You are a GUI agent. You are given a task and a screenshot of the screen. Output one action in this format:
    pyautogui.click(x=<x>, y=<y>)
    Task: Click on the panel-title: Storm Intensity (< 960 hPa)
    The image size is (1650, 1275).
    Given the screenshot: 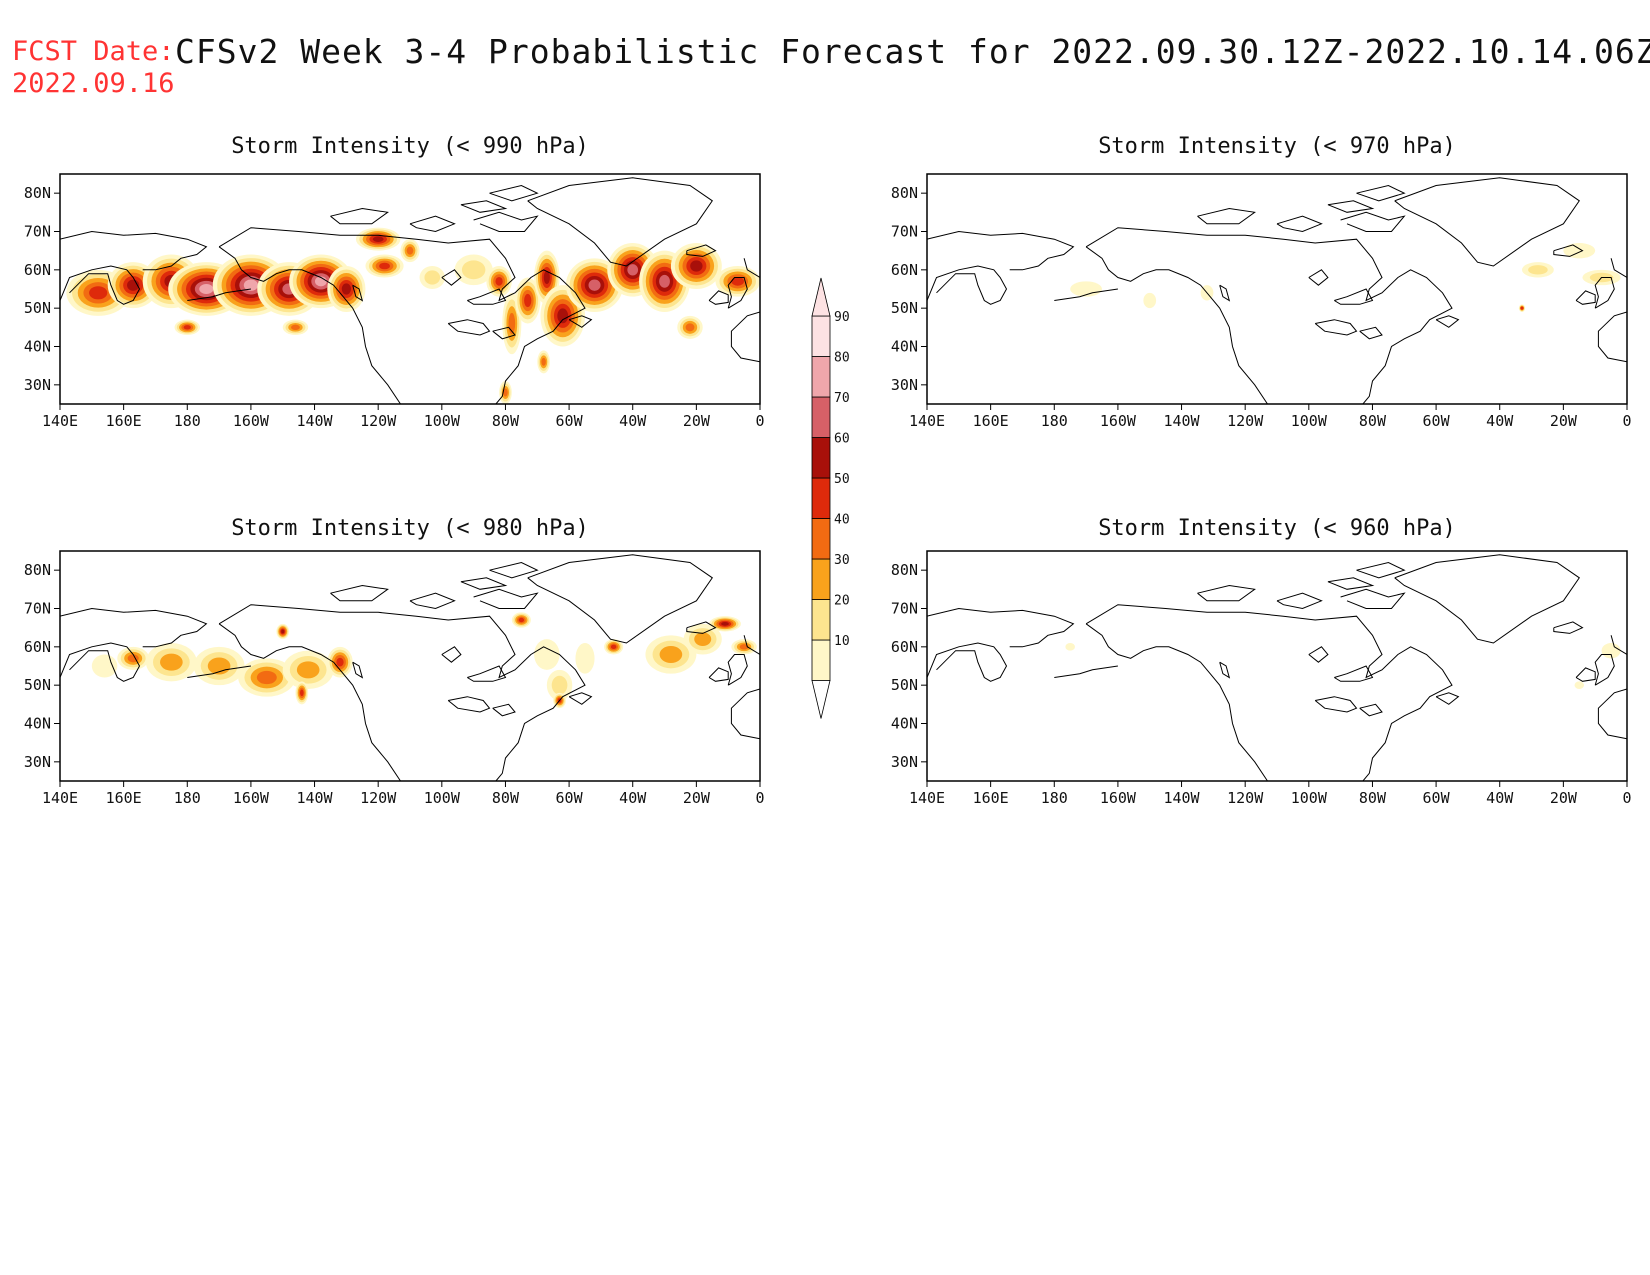 What is the action you would take?
    pyautogui.click(x=1277, y=528)
    